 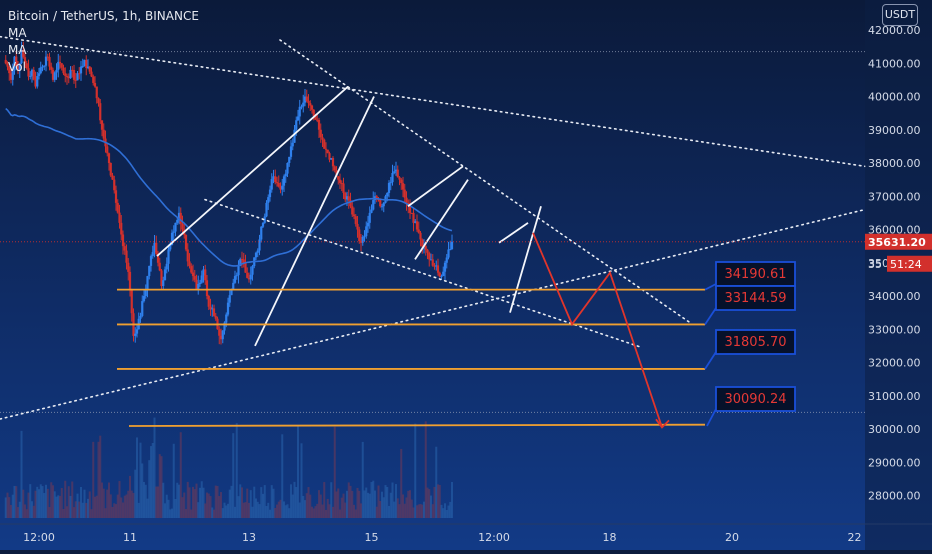 I want to click on level-label-box, so click(x=755, y=399).